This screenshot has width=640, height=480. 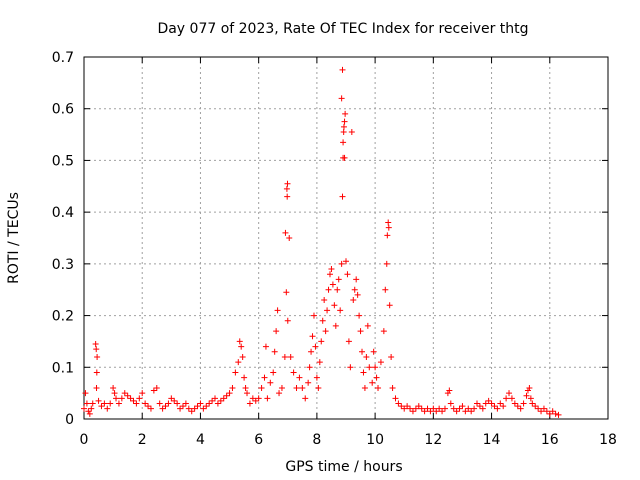 What do you see at coordinates (63, 110) in the screenshot?
I see `y-tick-label: 0.6` at bounding box center [63, 110].